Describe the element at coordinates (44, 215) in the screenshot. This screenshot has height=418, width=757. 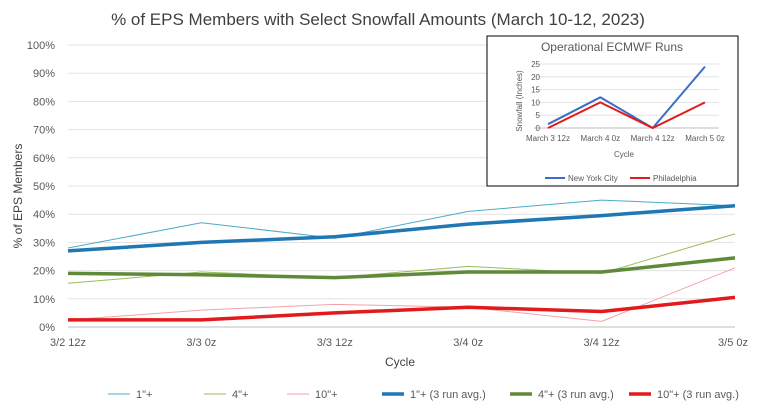
I see `main-y-tick-label: 40%` at that location.